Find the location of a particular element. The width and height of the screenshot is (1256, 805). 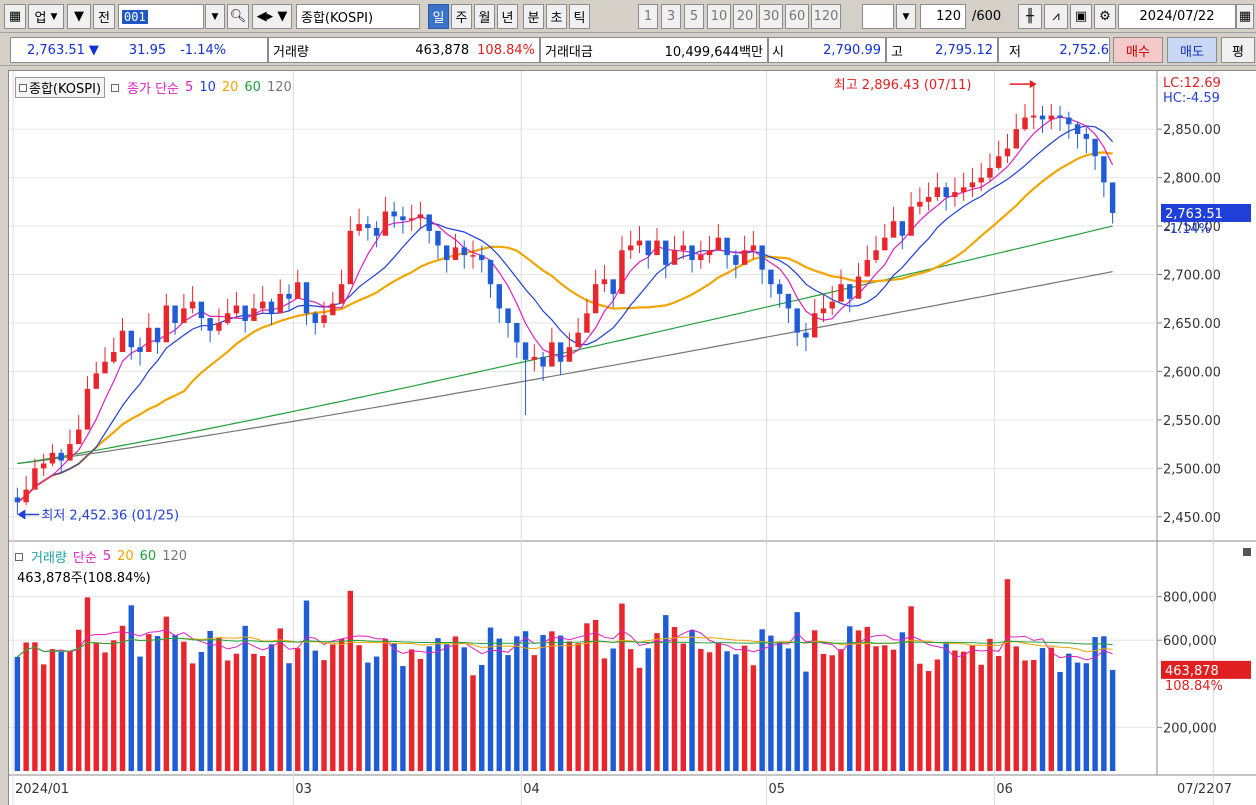

period-label: 초 is located at coordinates (556, 18).